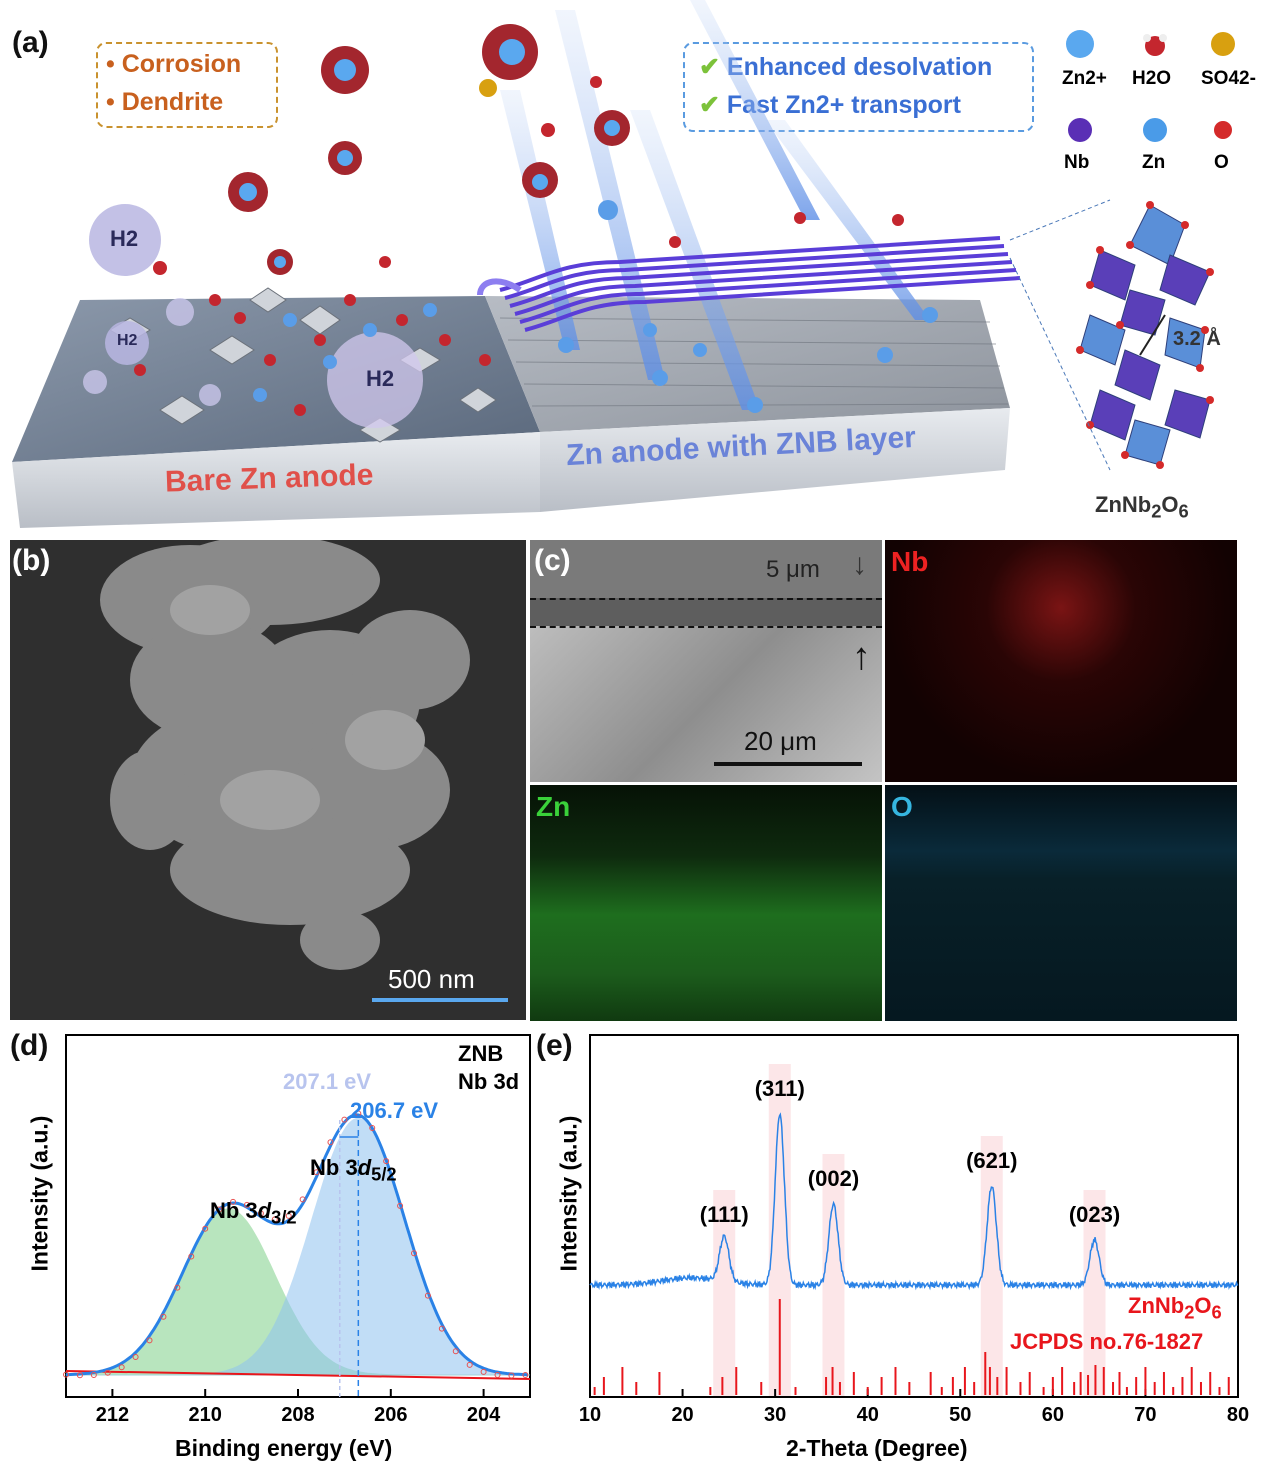 The height and width of the screenshot is (1480, 1269). Describe the element at coordinates (1084, 78) in the screenshot. I see `legend-zn2: Zn2+` at that location.